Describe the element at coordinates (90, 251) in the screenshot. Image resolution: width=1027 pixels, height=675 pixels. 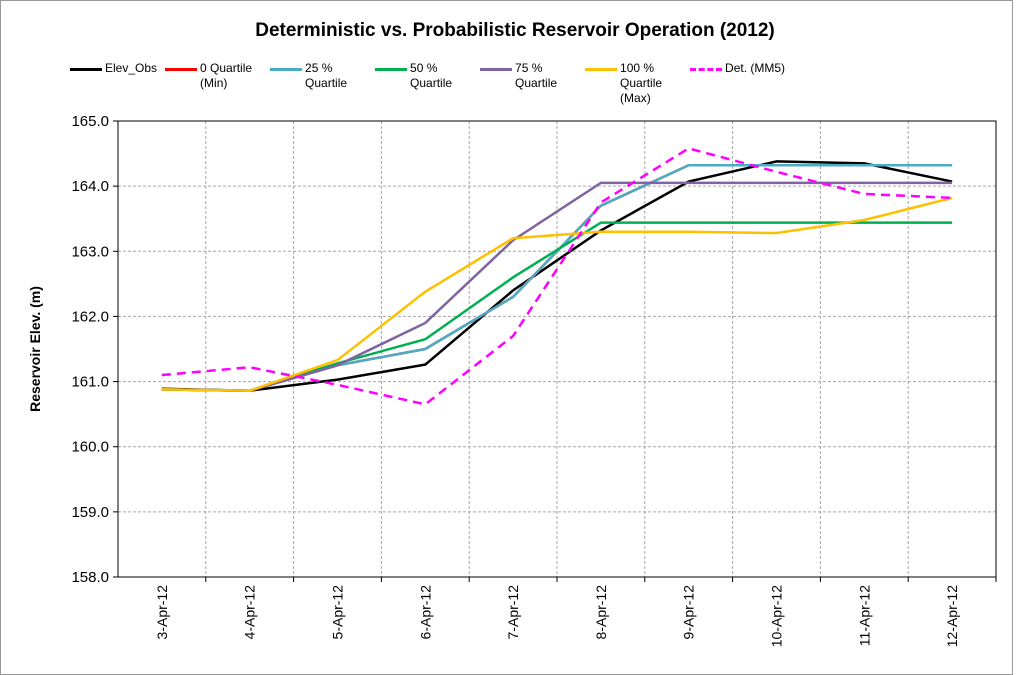
I see `y-tick-label: 163.0` at that location.